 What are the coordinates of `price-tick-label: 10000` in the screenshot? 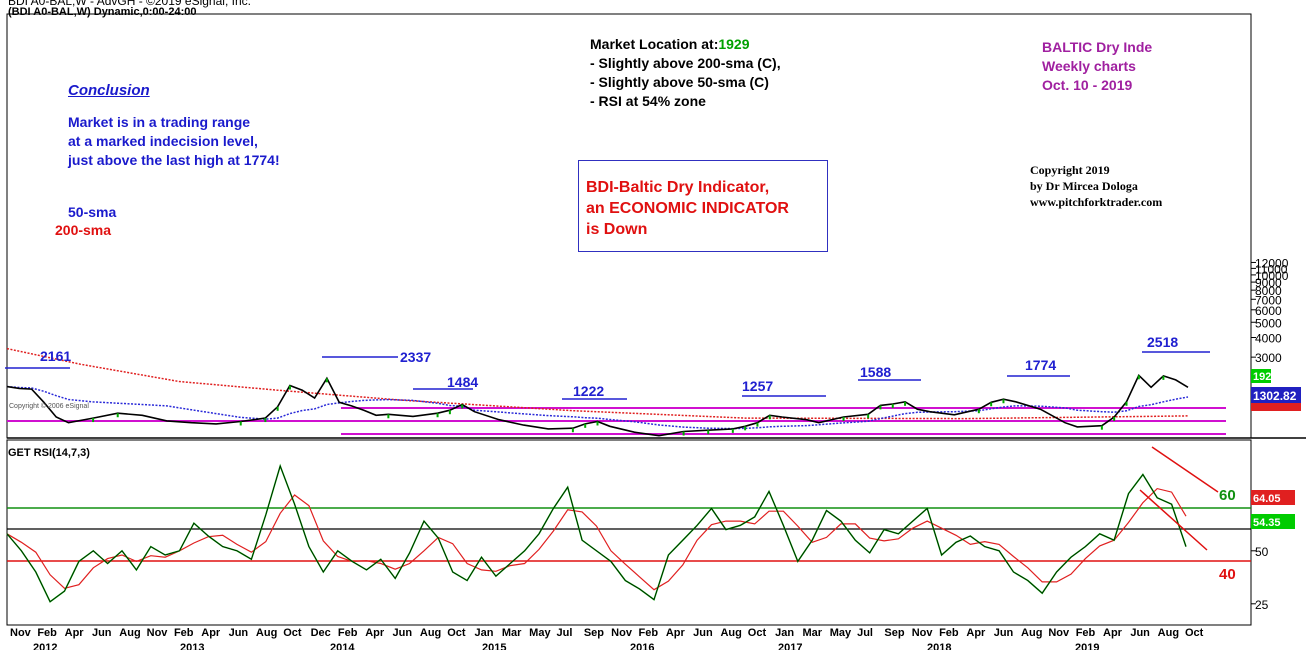 It's located at (1272, 276).